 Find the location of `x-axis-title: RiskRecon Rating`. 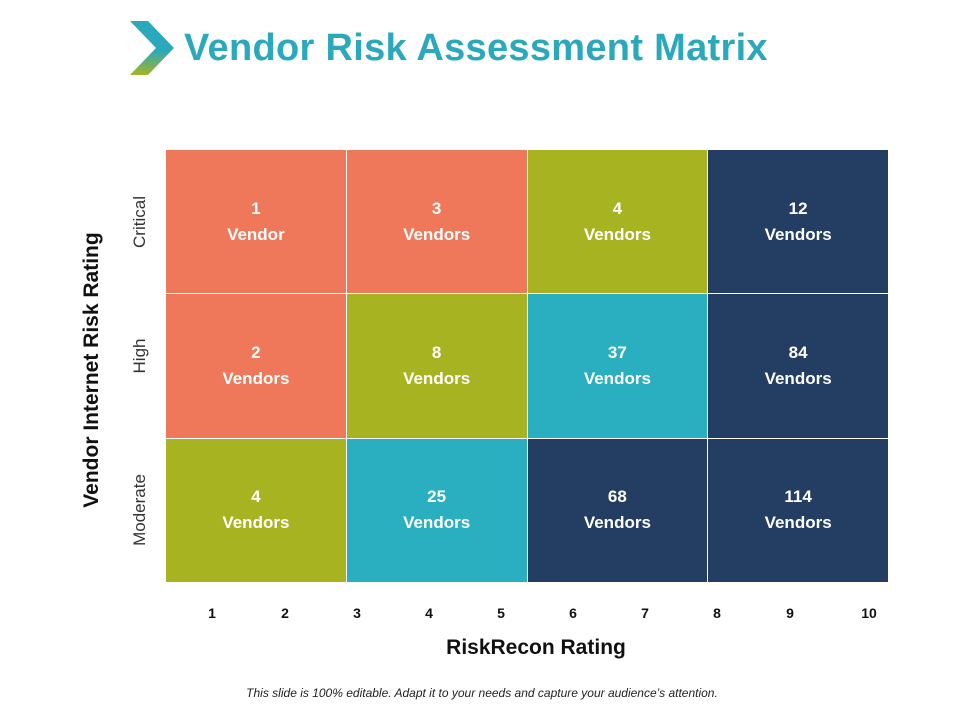

x-axis-title: RiskRecon Rating is located at coordinates (536, 647).